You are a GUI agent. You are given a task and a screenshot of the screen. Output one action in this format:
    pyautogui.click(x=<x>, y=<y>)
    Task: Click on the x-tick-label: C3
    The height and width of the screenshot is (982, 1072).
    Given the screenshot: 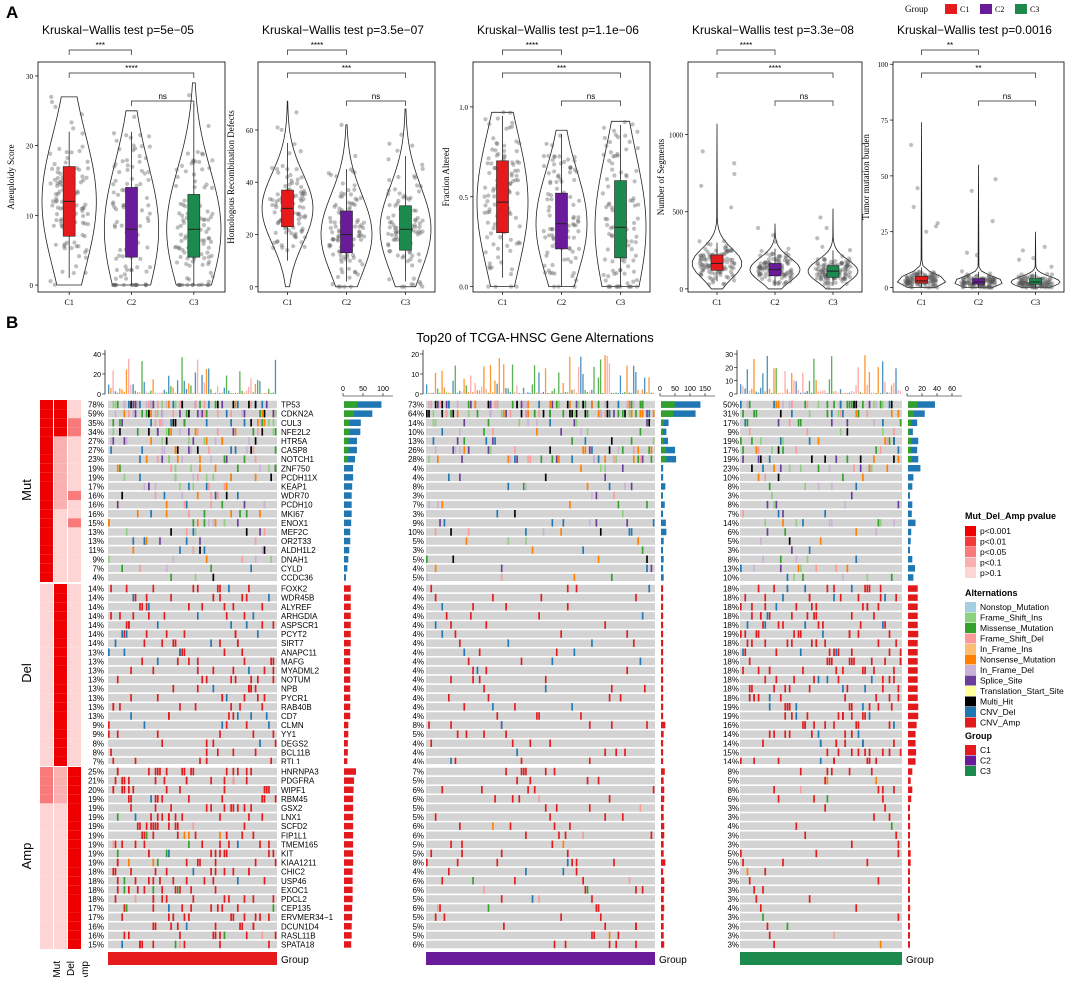 What is the action you would take?
    pyautogui.click(x=620, y=302)
    